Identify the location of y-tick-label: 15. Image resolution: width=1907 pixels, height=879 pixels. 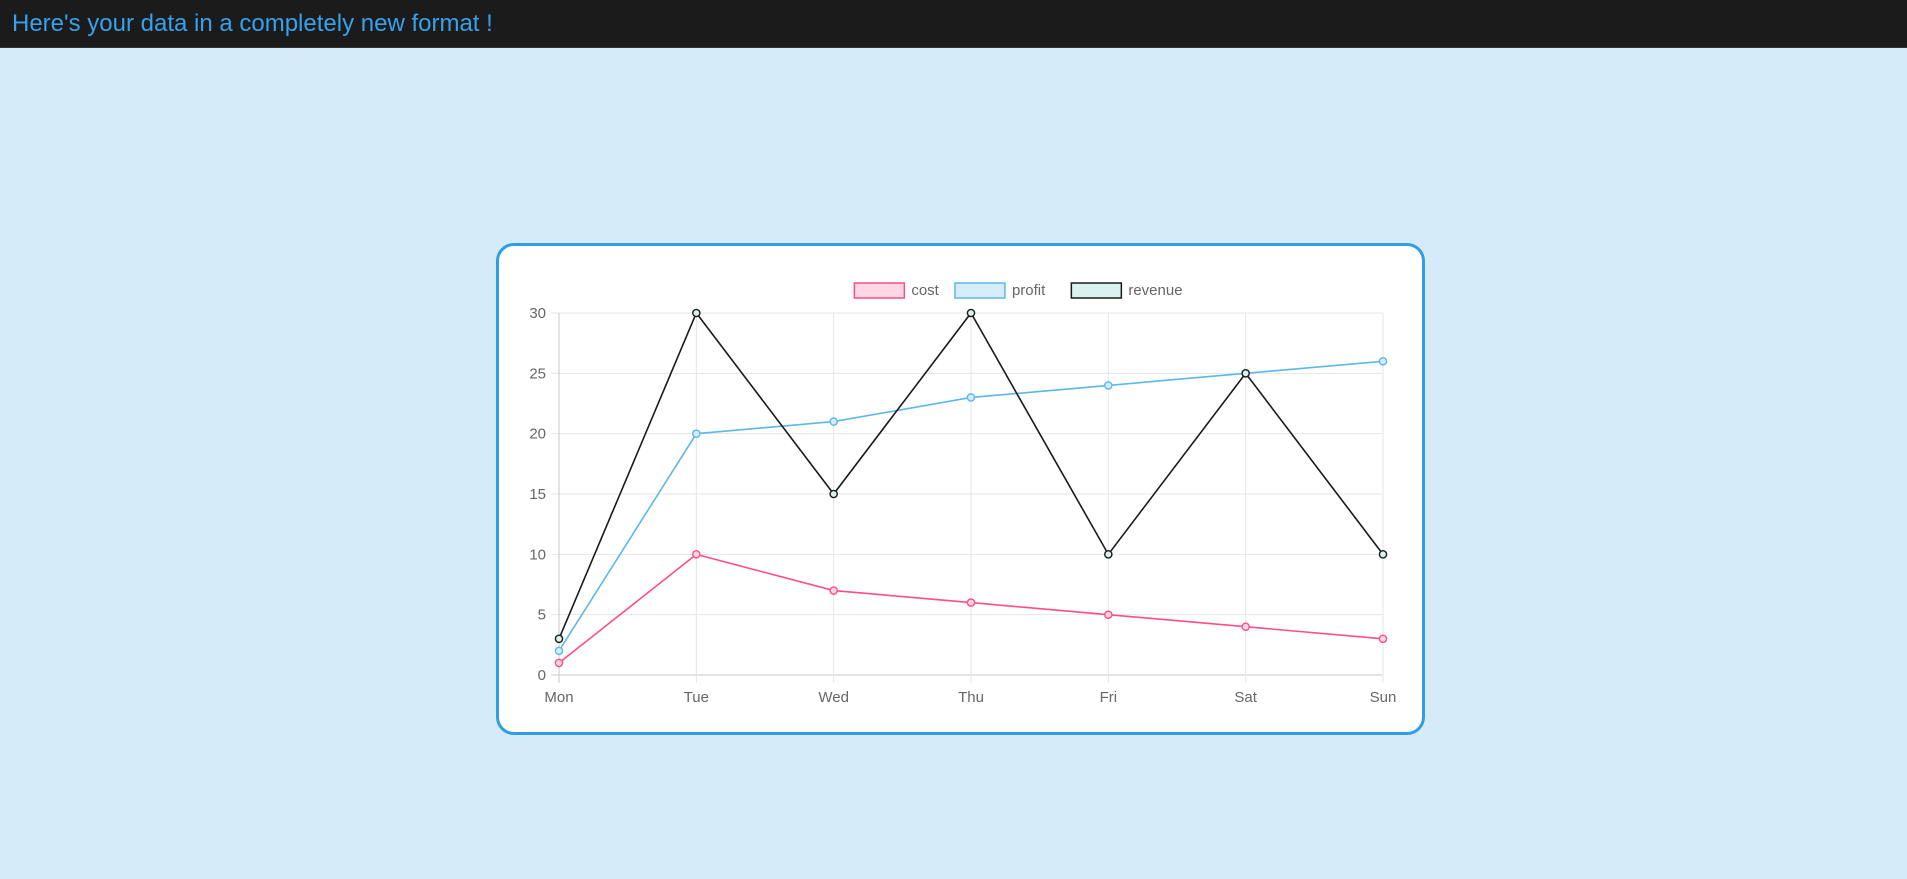
(537, 494).